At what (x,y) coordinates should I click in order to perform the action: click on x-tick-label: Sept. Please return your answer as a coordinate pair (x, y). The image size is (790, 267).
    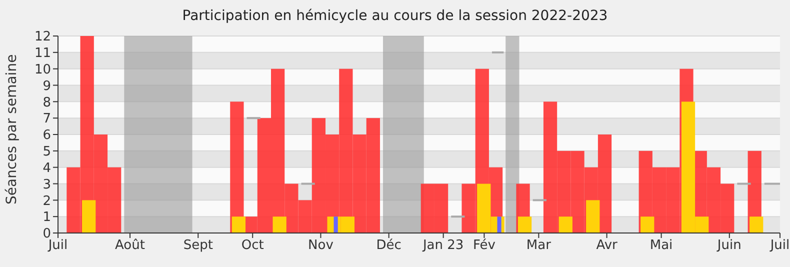
    Looking at the image, I should click on (198, 246).